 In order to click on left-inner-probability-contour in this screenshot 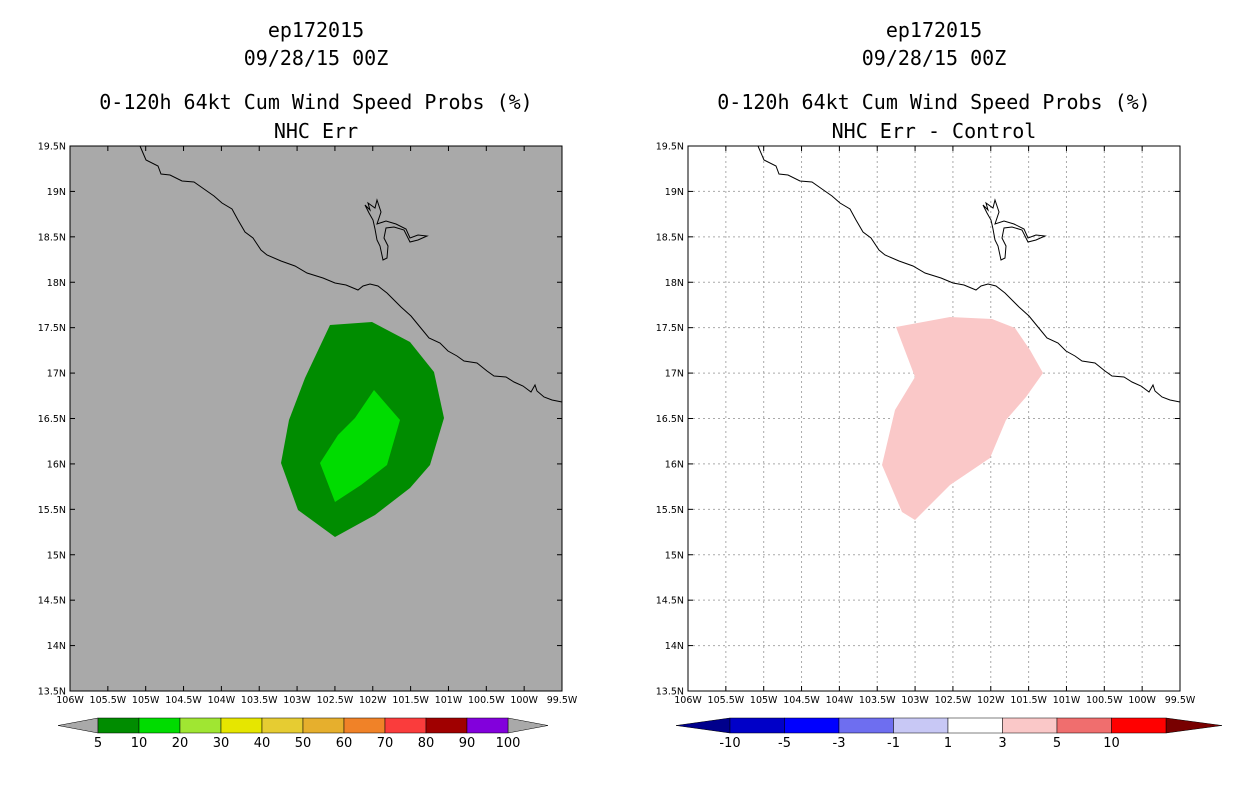, I will do `click(360, 446)`.